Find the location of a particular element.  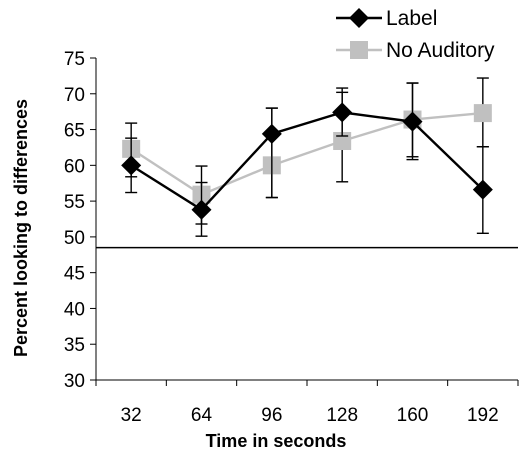

x-tick-label: 32 is located at coordinates (131, 415).